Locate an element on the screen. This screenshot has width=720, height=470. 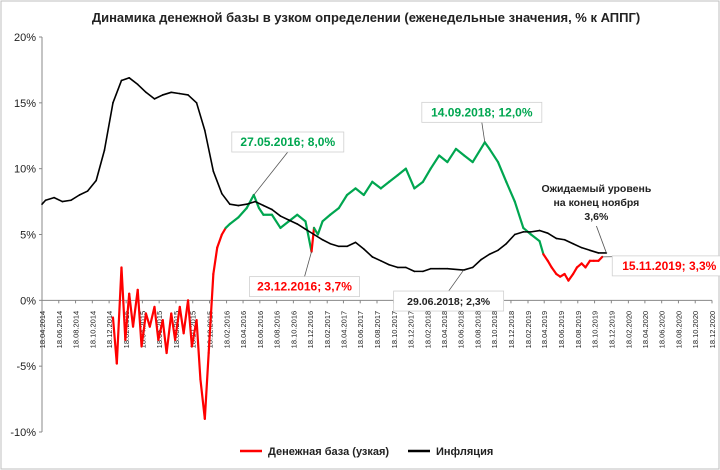
x-tick-label: 18.02.2019 is located at coordinates (528, 330).